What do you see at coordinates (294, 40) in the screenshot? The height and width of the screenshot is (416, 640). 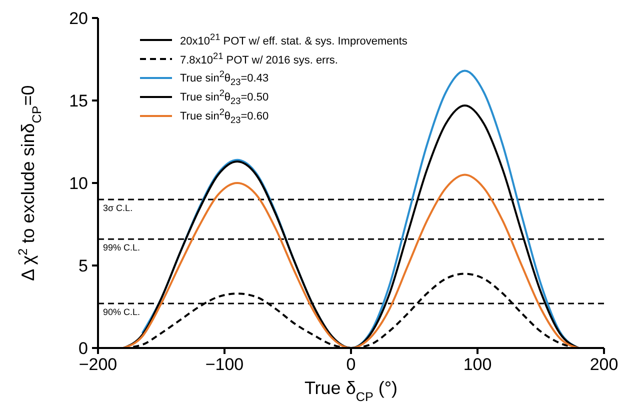 I see `legend-label: 20x10$^{21}$ POT w/ eff. stat. & sys. Improvements` at bounding box center [294, 40].